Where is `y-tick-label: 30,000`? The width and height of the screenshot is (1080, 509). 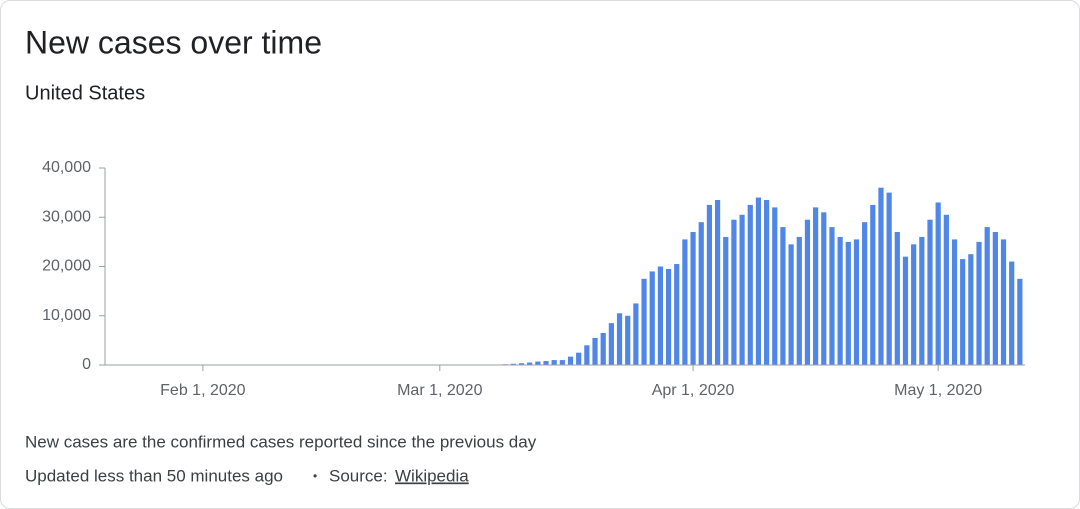
y-tick-label: 30,000 is located at coordinates (66, 216).